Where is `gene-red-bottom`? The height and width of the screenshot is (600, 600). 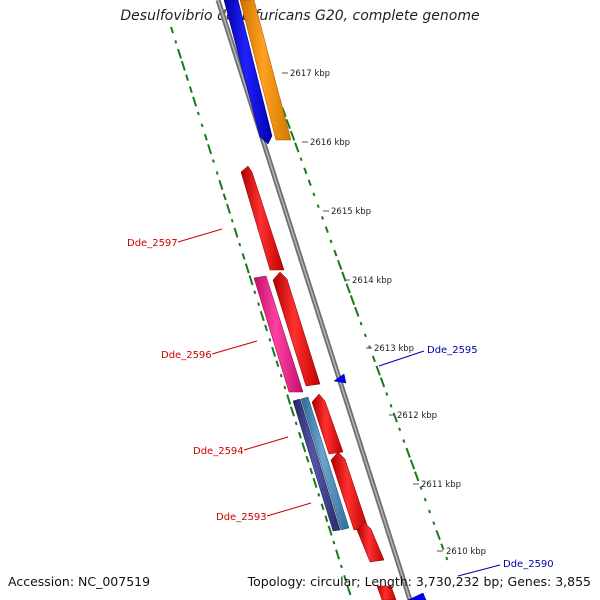
gene-red-bottom is located at coordinates (386, 592).